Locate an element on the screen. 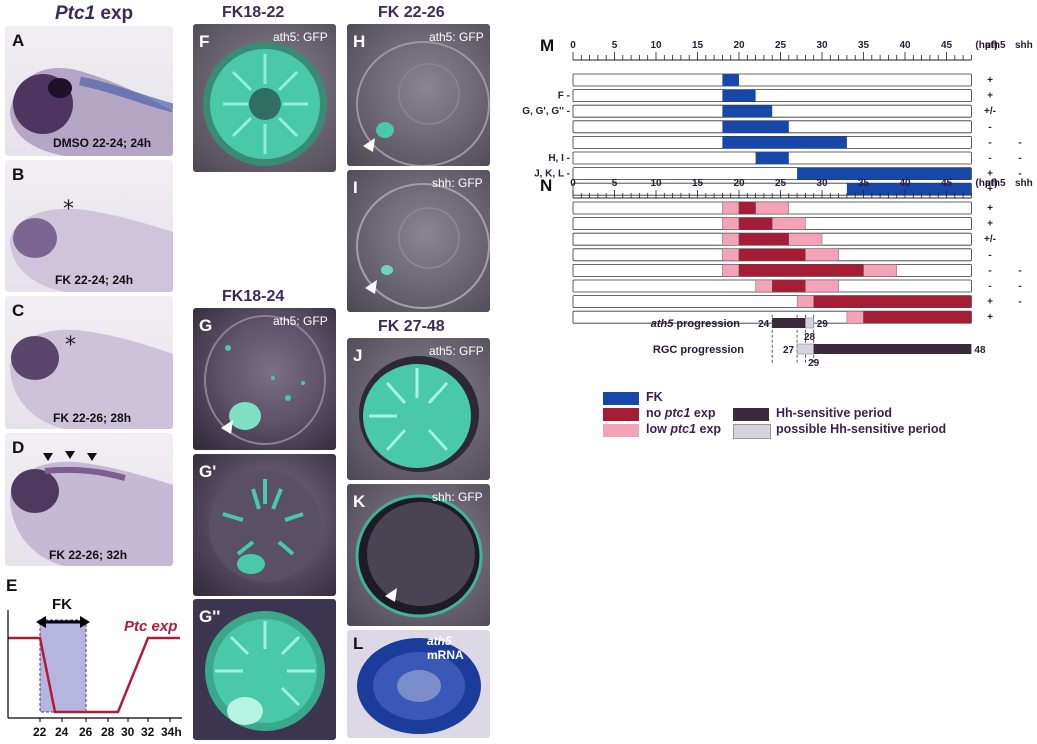  panel-f: F ath5: GFP is located at coordinates (264, 98).